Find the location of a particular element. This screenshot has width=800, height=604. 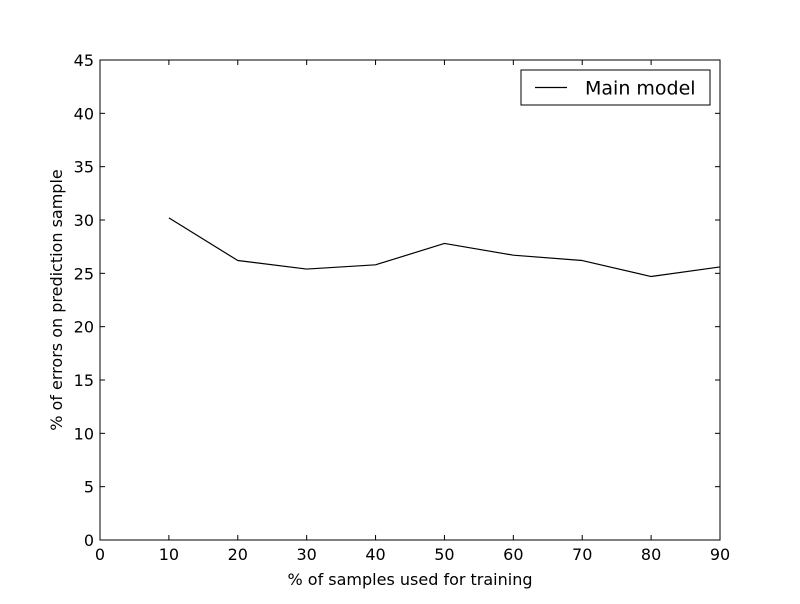

y-tick-label: 10 is located at coordinates (84, 433).